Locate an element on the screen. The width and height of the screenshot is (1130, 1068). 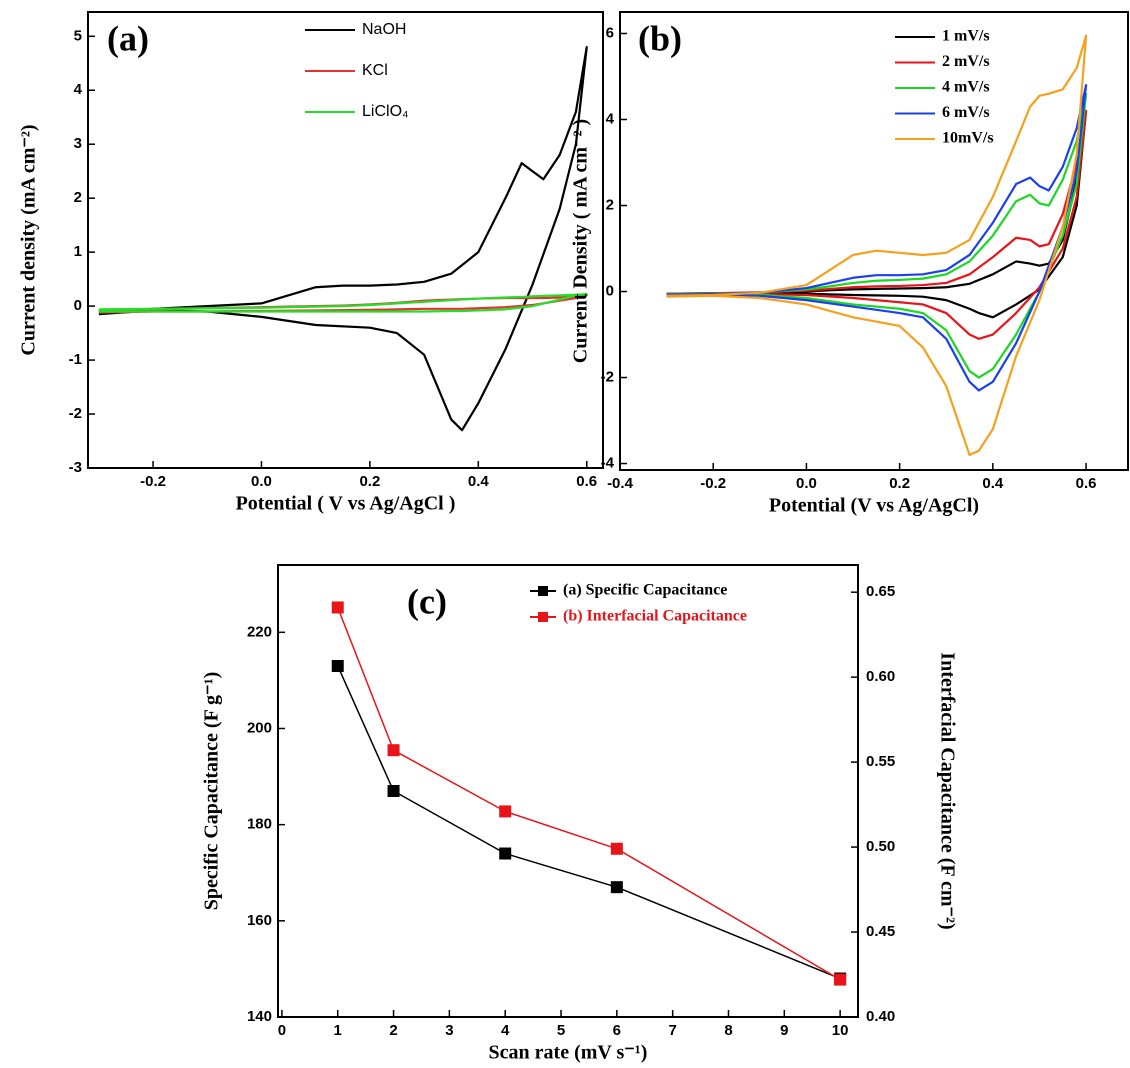
y2-tick-label: 0.65 is located at coordinates (880, 591).